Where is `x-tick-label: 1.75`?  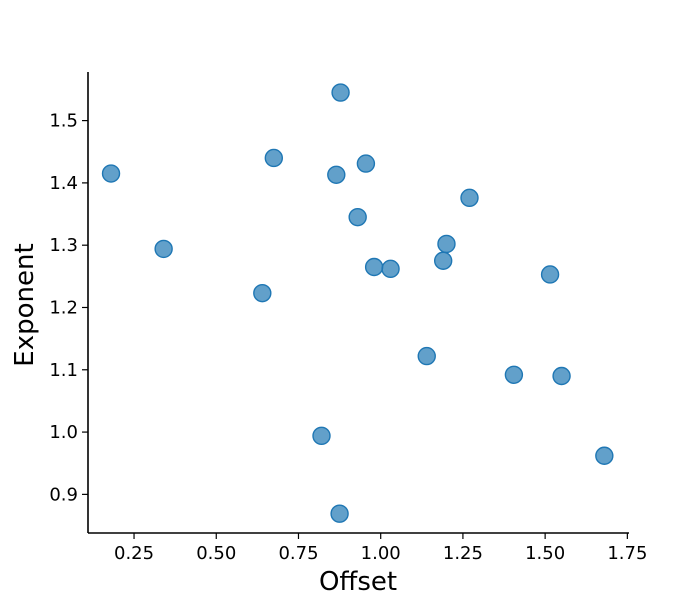 x-tick-label: 1.75 is located at coordinates (627, 553).